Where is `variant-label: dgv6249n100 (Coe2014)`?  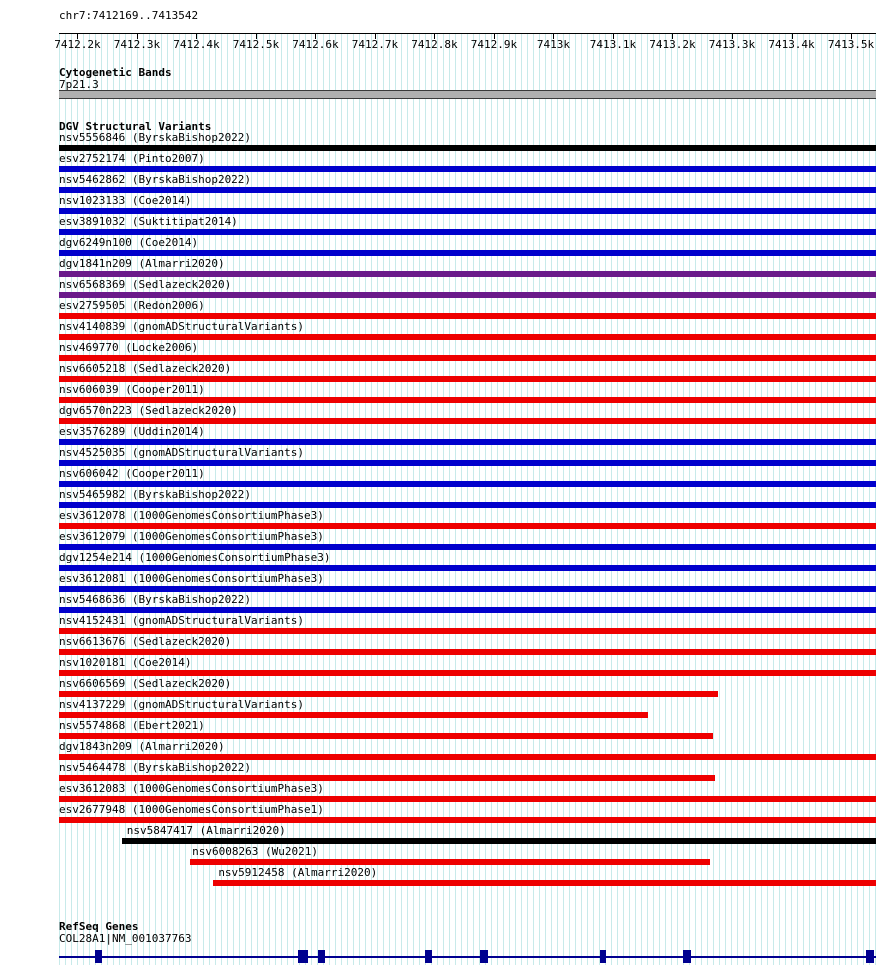
variant-label: dgv6249n100 (Coe2014) is located at coordinates (129, 242).